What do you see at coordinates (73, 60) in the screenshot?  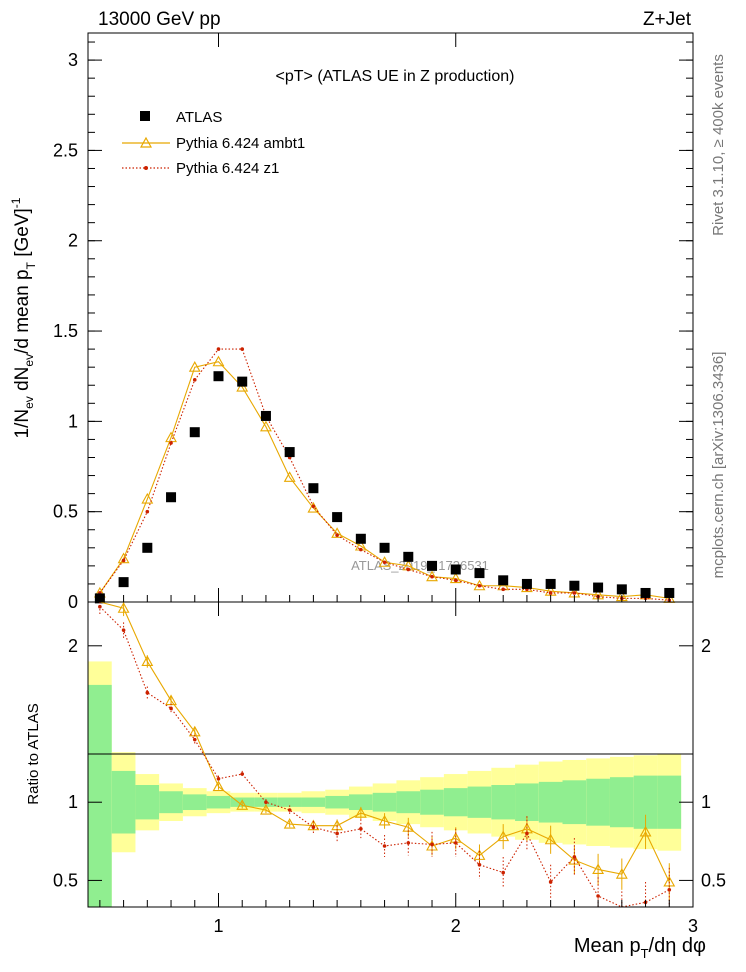 I see `main-ytick-label: 3` at bounding box center [73, 60].